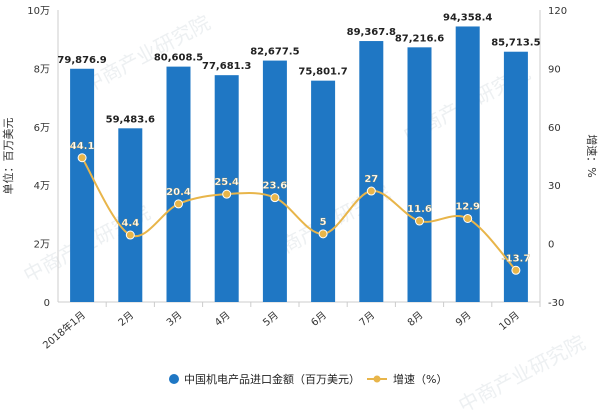 The width and height of the screenshot is (600, 412). I want to click on bar-value-label: 77,681.3, so click(226, 66).